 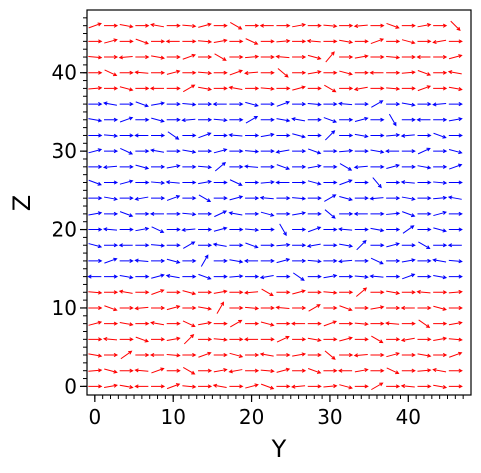 What do you see at coordinates (64, 308) in the screenshot?
I see `y-tick-label: 10` at bounding box center [64, 308].